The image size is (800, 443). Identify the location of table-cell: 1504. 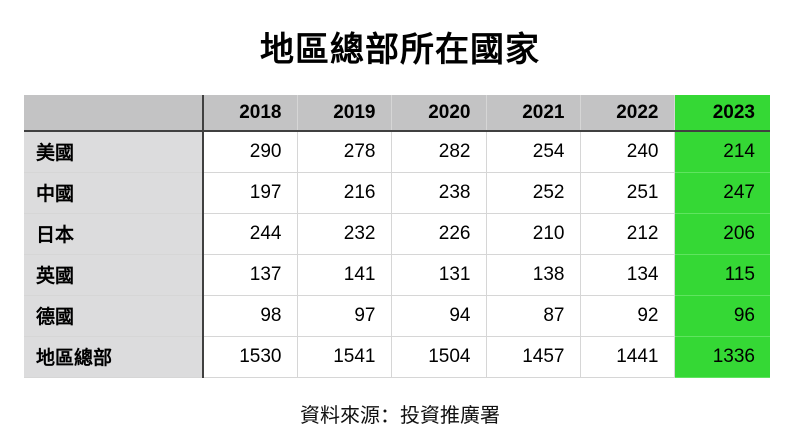
(439, 357).